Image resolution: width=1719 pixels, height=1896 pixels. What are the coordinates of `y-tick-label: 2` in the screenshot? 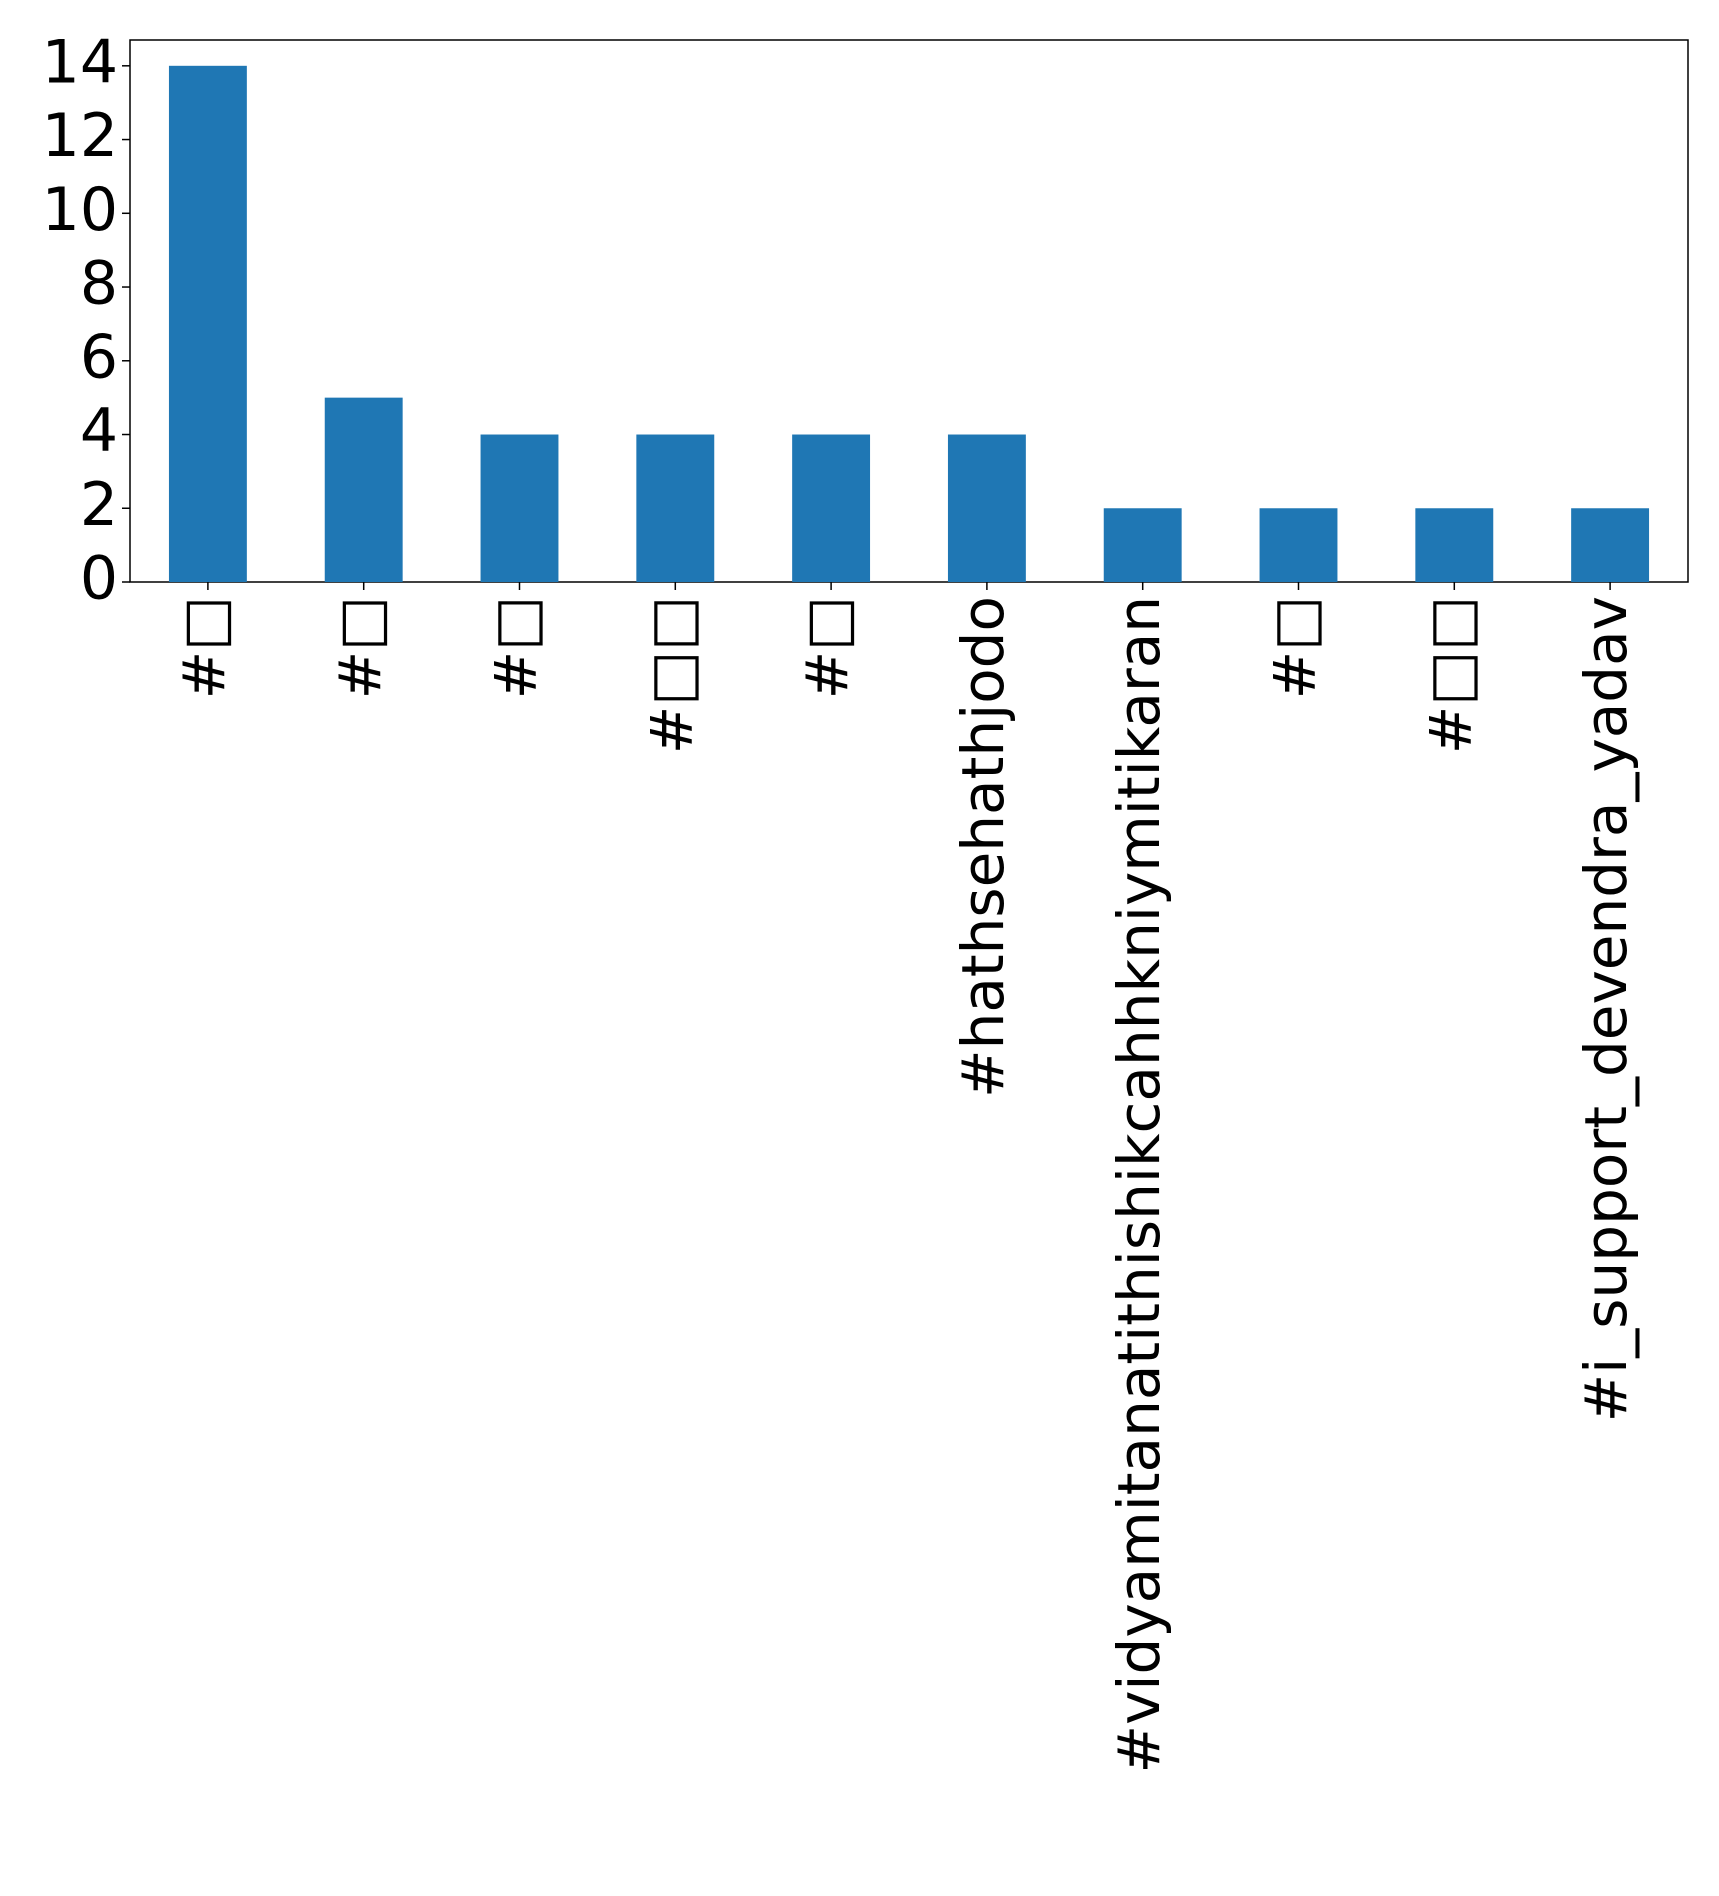 It's located at (99, 505).